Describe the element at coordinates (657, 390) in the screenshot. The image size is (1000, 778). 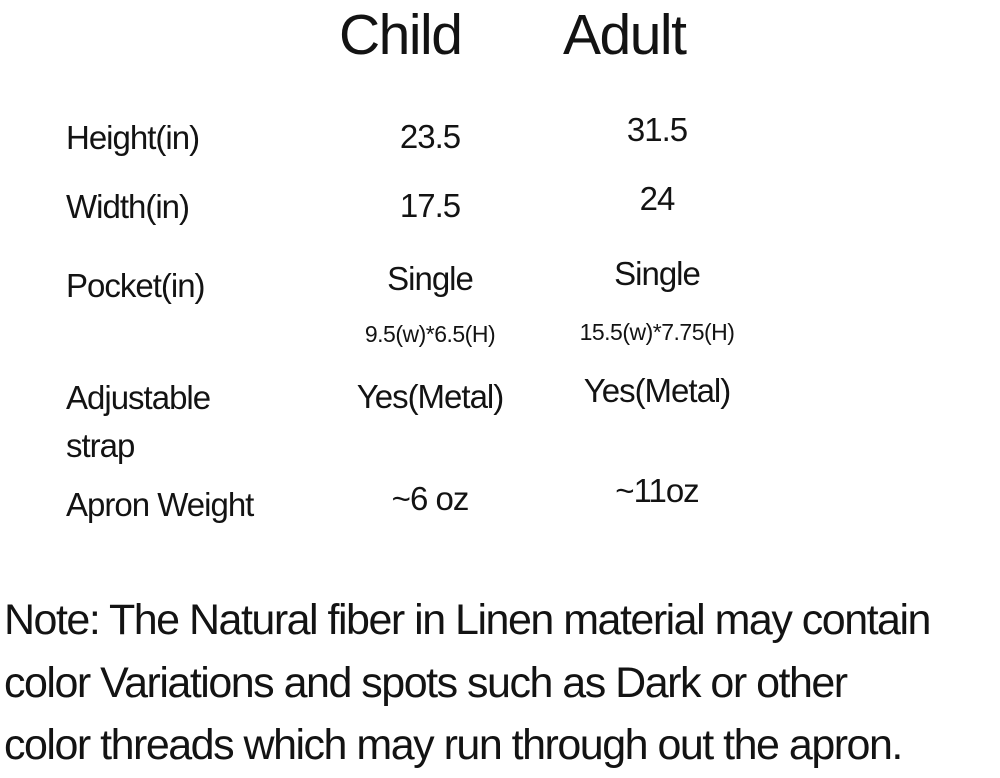
I see `strap-adult-value: Yes(Metal)` at that location.